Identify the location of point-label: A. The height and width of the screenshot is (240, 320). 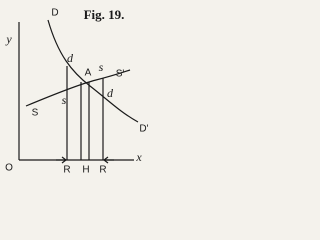
(88, 73).